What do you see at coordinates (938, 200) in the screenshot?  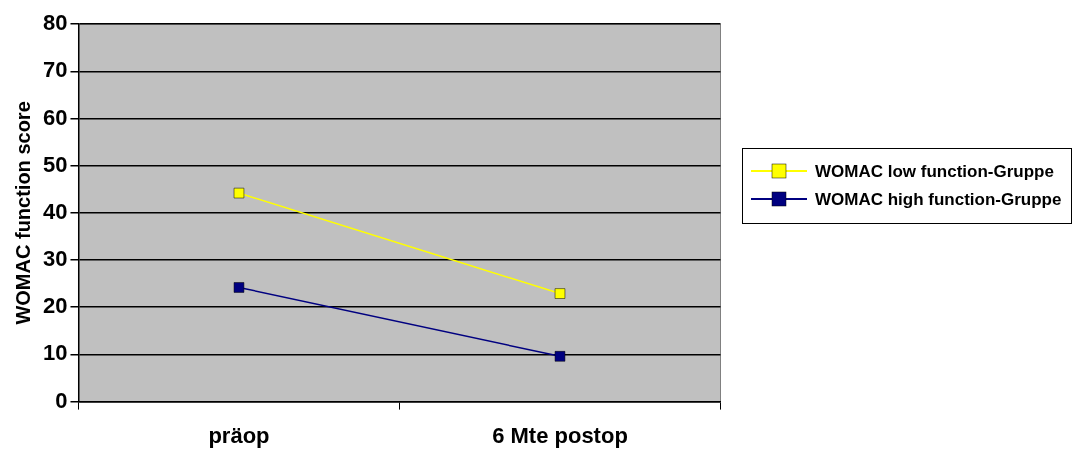 I see `legend-label: WOMAC high function-Gruppe` at bounding box center [938, 200].